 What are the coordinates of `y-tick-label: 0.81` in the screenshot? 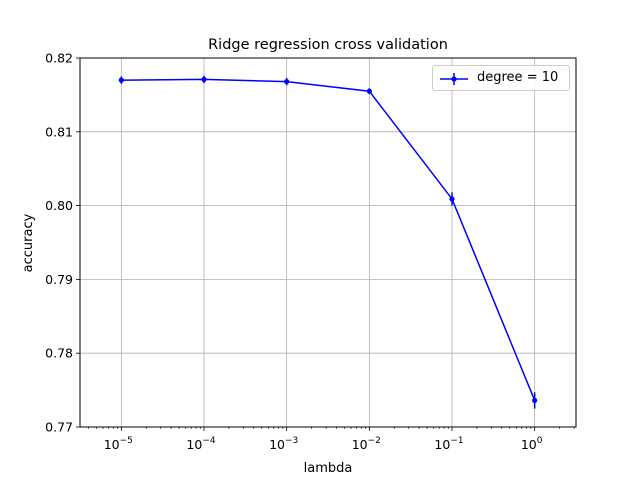 It's located at (59, 131).